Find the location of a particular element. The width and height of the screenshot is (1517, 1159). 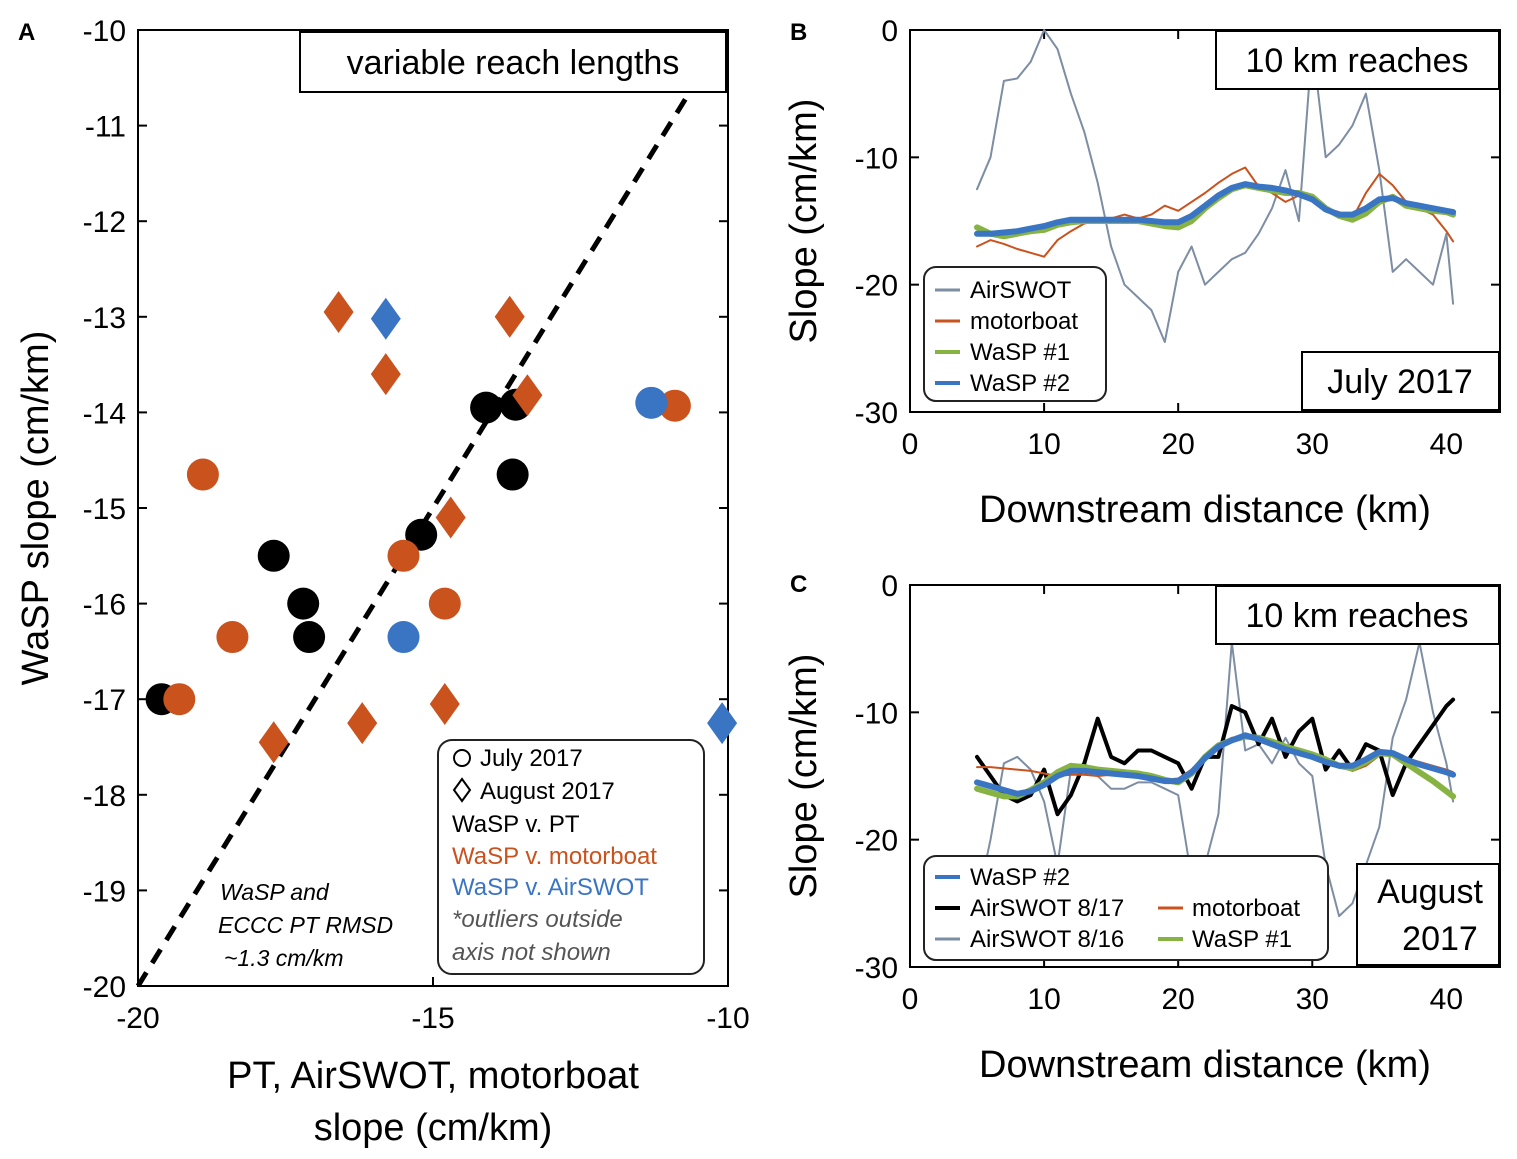

panel-c-date-line2: 2017 is located at coordinates (1440, 939).